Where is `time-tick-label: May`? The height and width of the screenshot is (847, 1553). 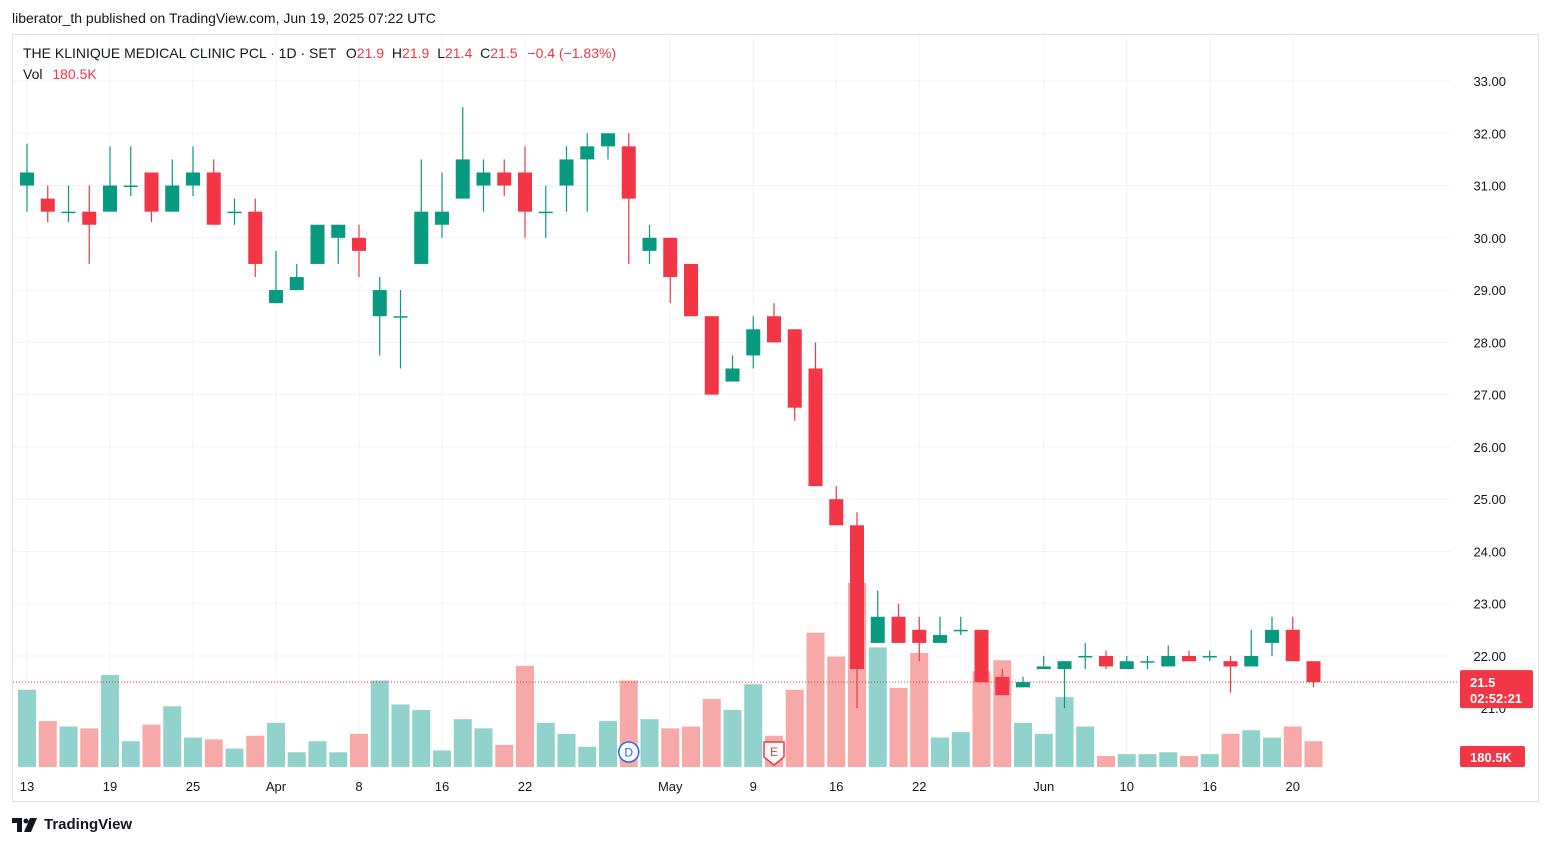
time-tick-label: May is located at coordinates (670, 786).